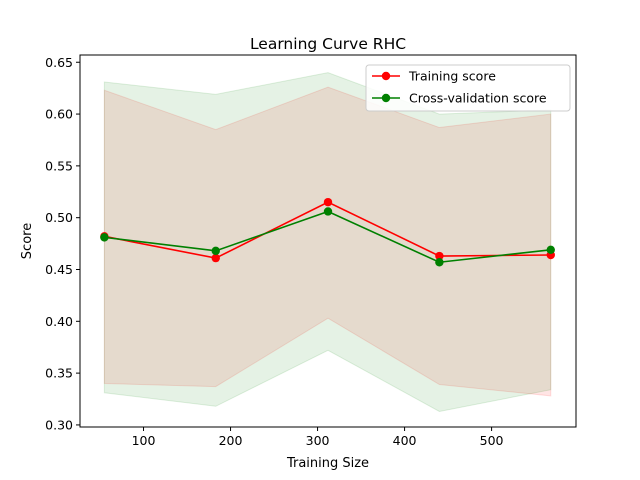 This screenshot has height=480, width=640. What do you see at coordinates (59, 165) in the screenshot?
I see `y-tick-label: 0.55` at bounding box center [59, 165].